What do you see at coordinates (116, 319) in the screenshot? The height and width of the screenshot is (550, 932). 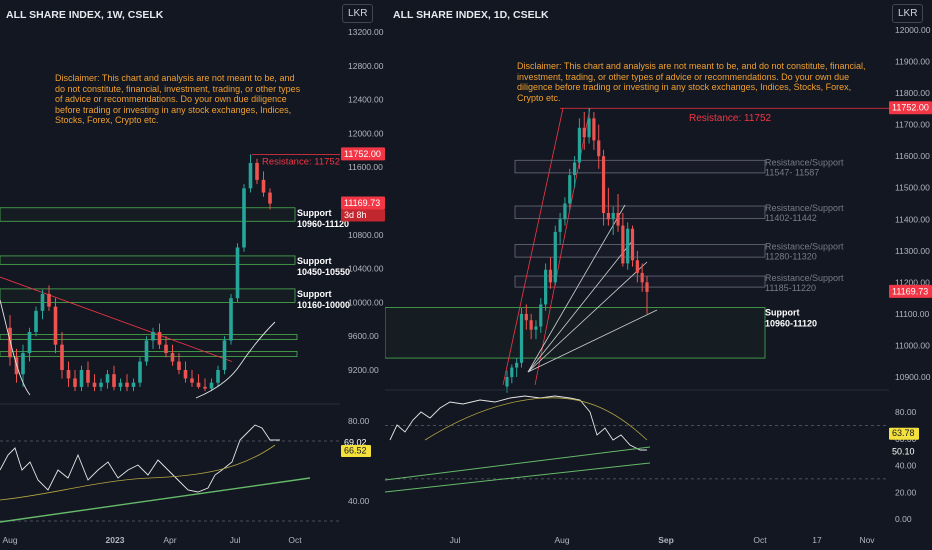 I see `trendline-left` at bounding box center [116, 319].